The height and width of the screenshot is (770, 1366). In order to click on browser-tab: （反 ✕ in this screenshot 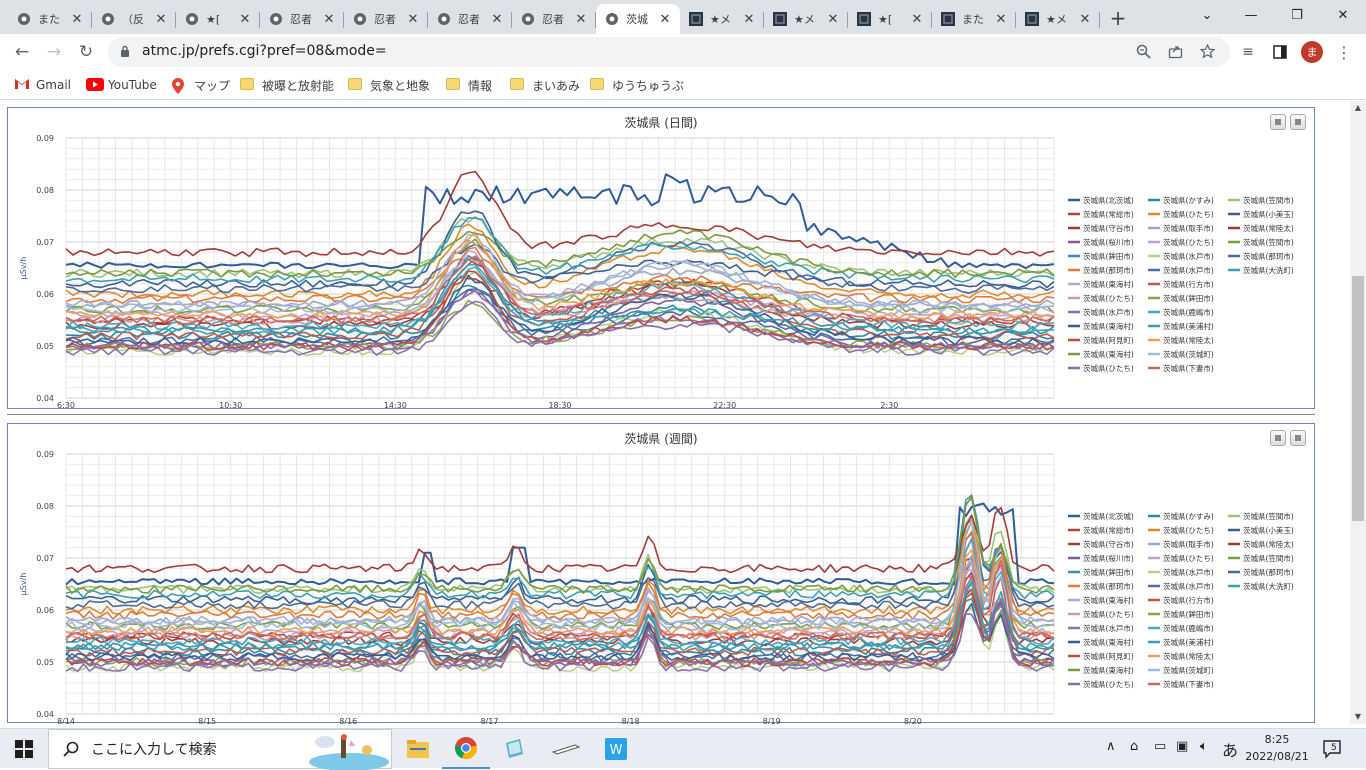, I will do `click(134, 19)`.